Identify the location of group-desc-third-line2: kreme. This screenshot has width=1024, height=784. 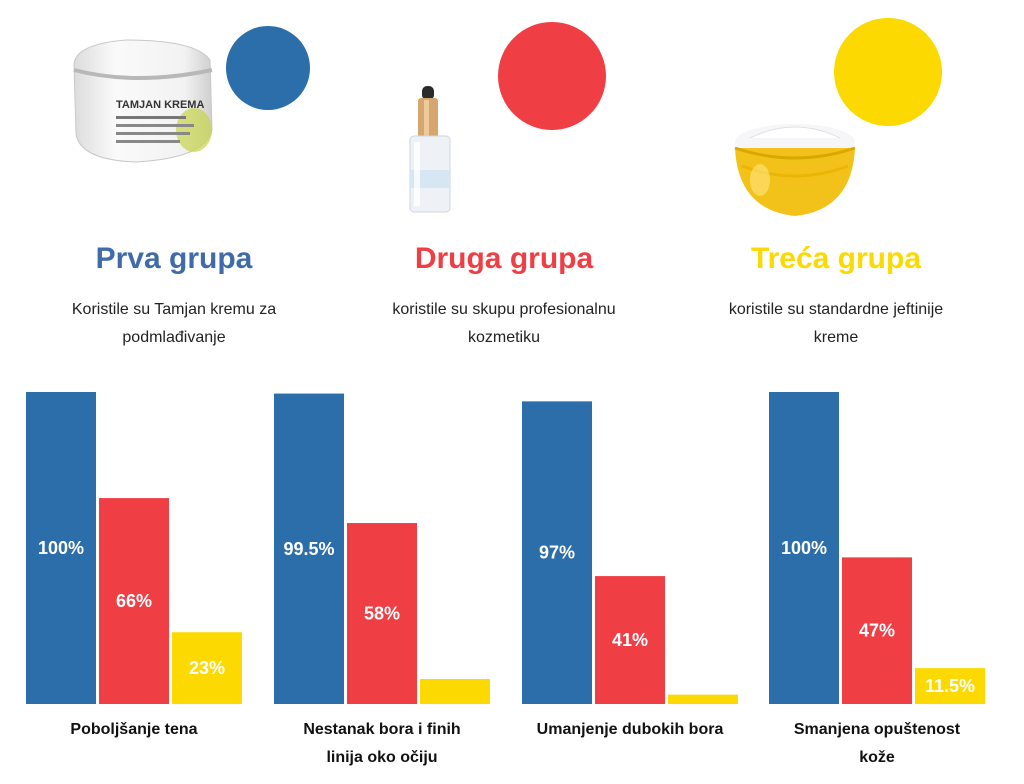
(836, 337).